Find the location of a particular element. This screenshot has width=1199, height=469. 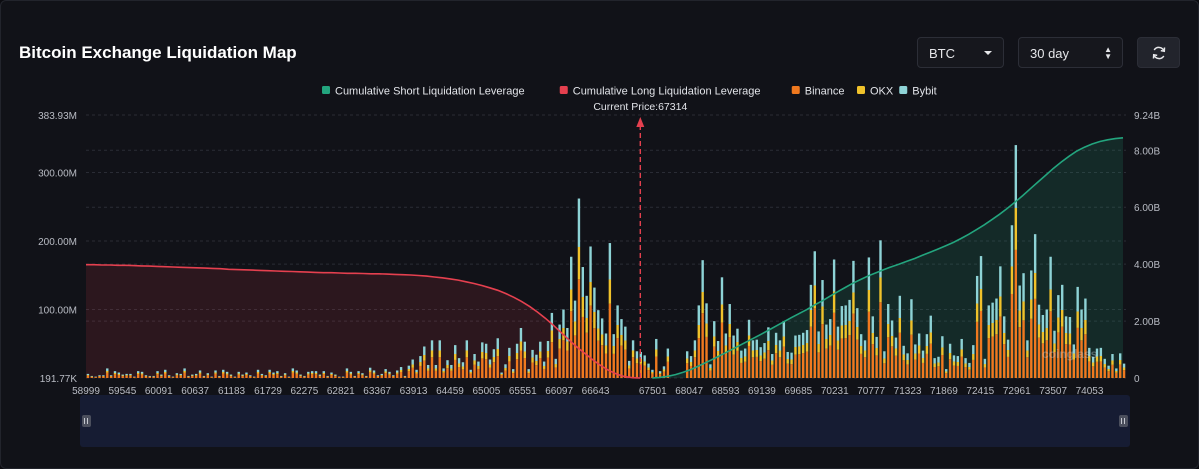

legend-item: Cumulative Short Liquidation Leverage is located at coordinates (423, 92).